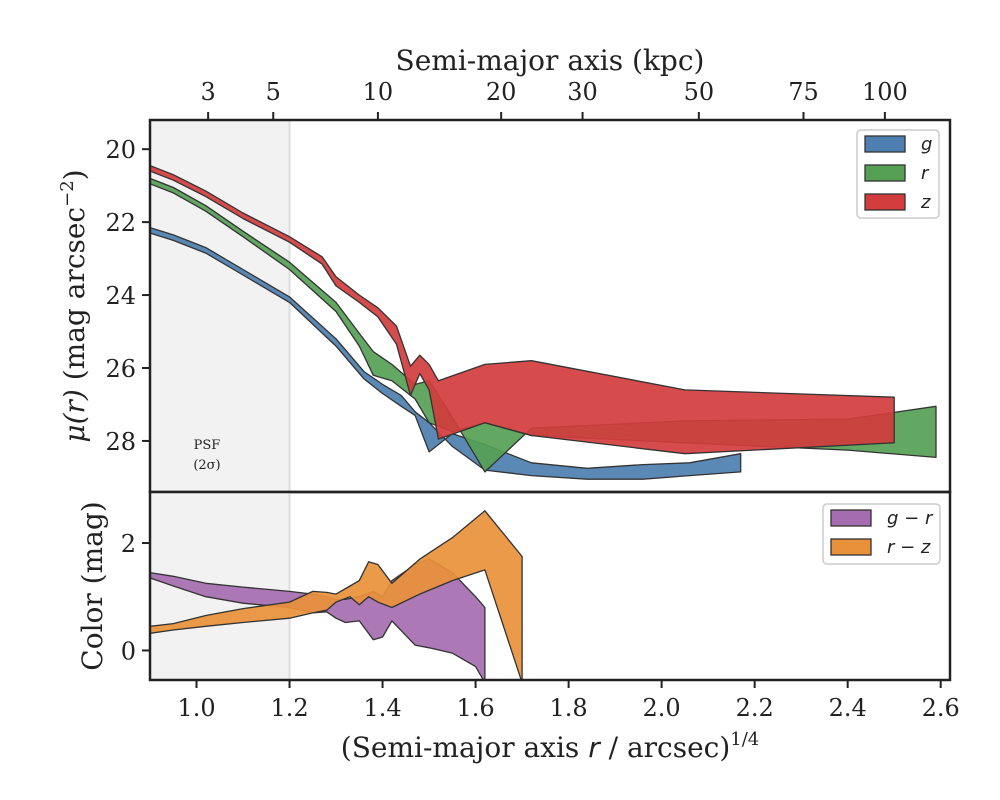  I want to click on y-tick-label-bottom: 2, so click(128, 544).